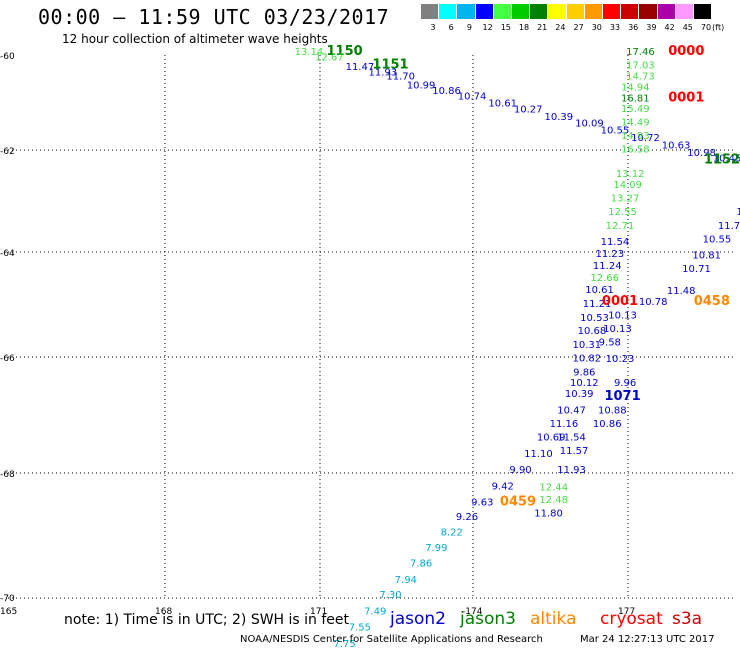 This screenshot has height=650, width=740. What do you see at coordinates (482, 503) in the screenshot?
I see `wave-height-label: 9.63` at bounding box center [482, 503].